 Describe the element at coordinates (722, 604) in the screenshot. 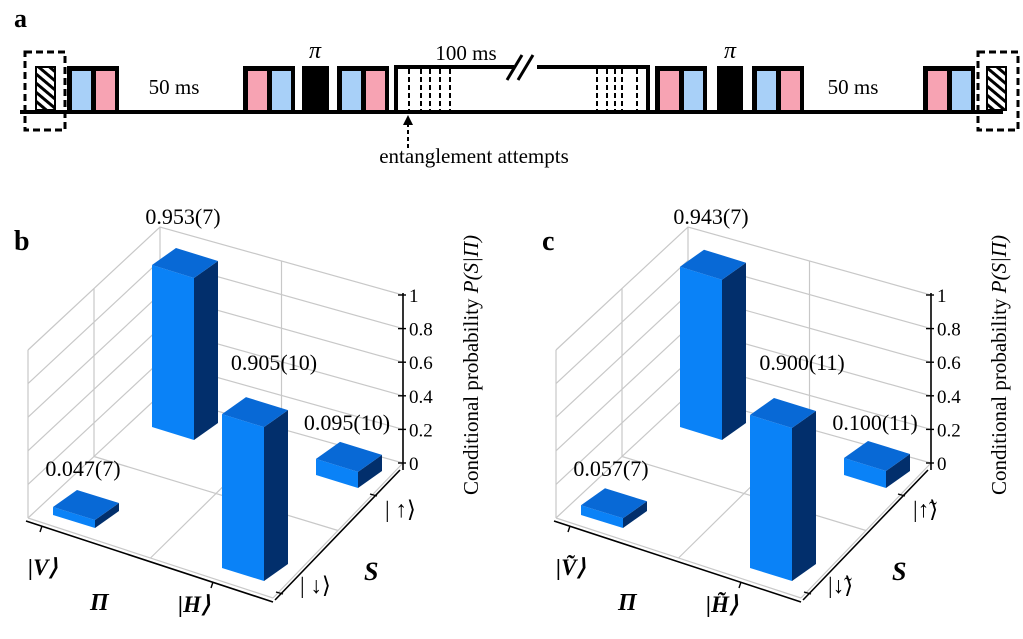

I see `x-category-label: |H̃⟩` at that location.